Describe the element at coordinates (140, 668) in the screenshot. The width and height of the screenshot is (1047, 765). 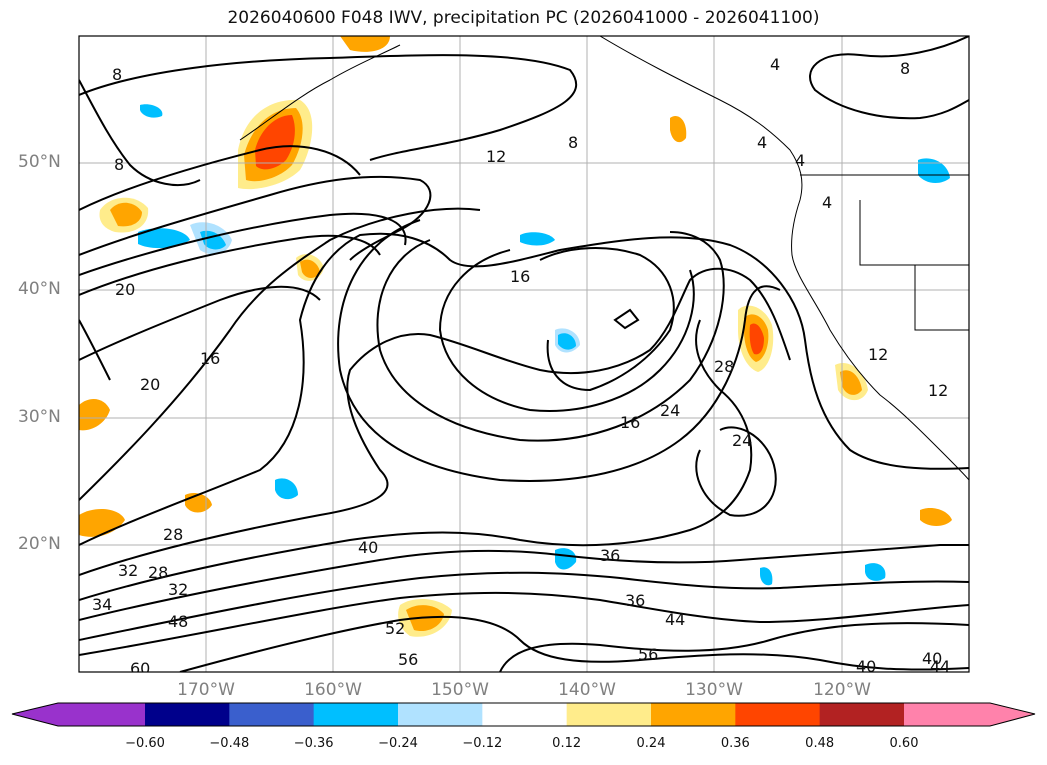
I see `contour-label: 60` at that location.